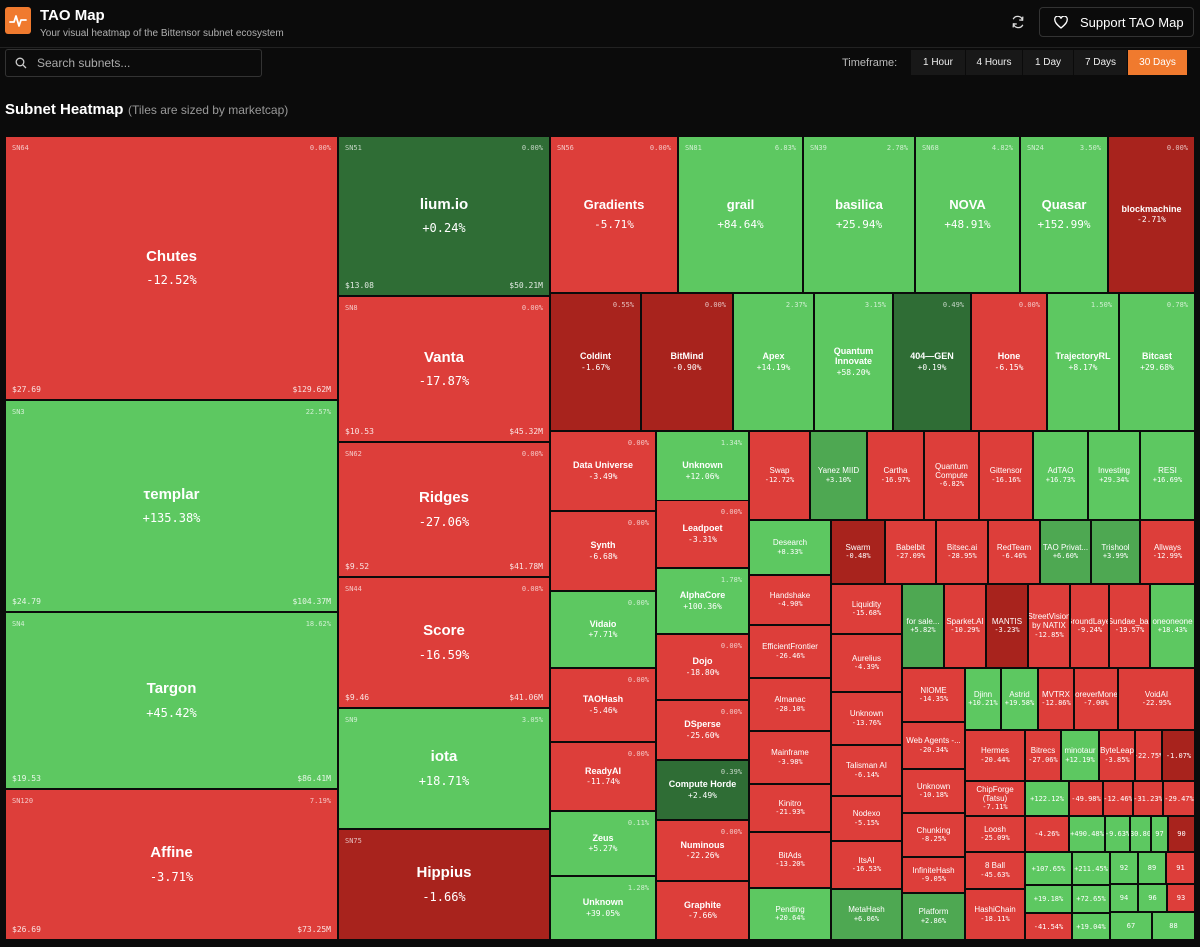 The height and width of the screenshot is (947, 1200). Describe the element at coordinates (1148, 798) in the screenshot. I see `subnet-tile: -31.23%` at that location.